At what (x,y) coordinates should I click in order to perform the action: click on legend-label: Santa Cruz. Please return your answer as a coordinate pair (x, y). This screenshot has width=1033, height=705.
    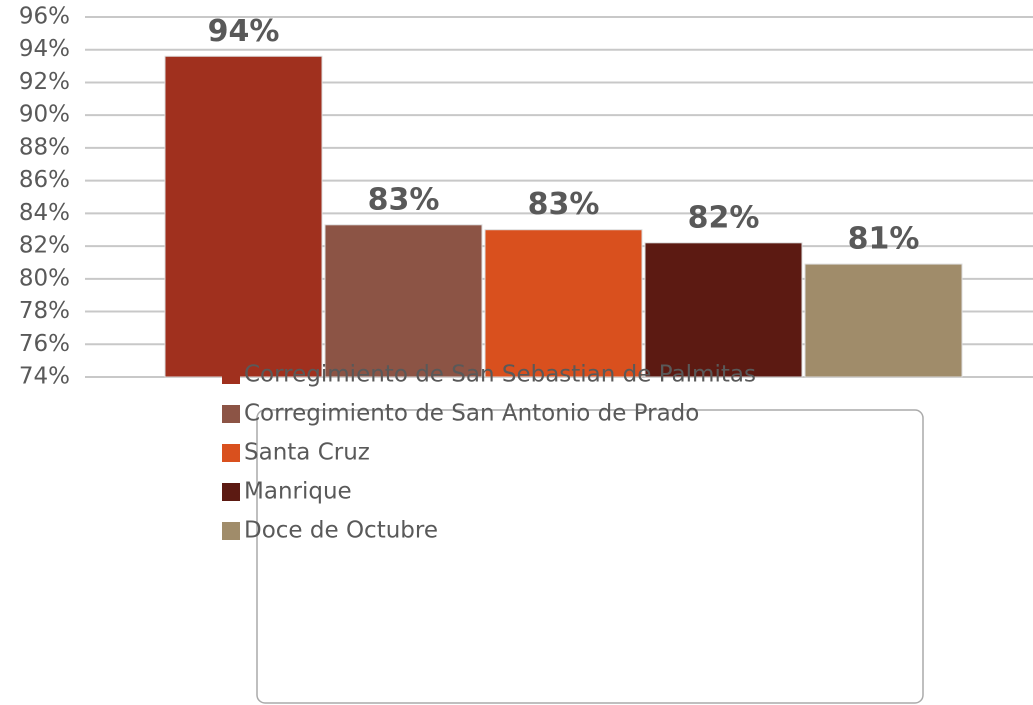
    Looking at the image, I should click on (307, 453).